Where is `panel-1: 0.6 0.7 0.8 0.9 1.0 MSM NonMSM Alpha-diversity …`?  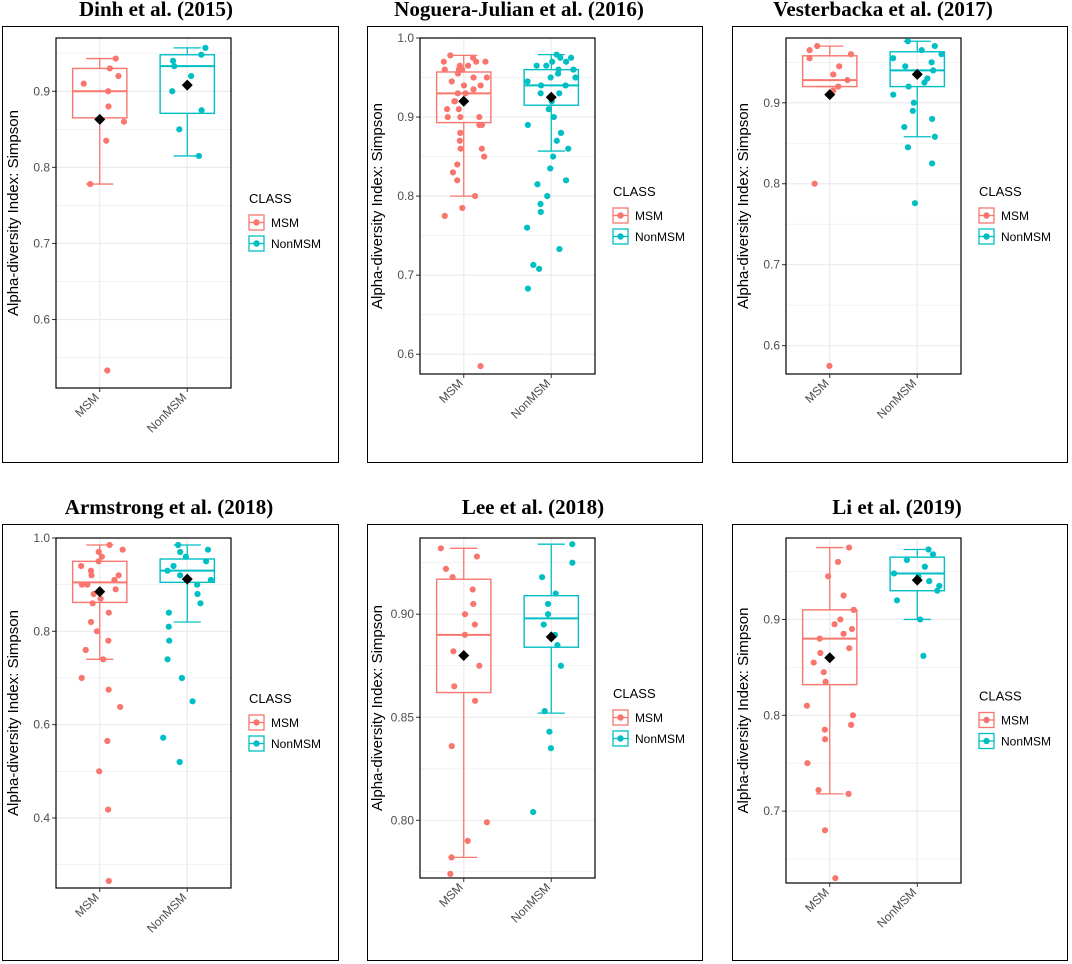 panel-1: 0.6 0.7 0.8 0.9 1.0 MSM NonMSM Alpha-diversity … is located at coordinates (527, 226).